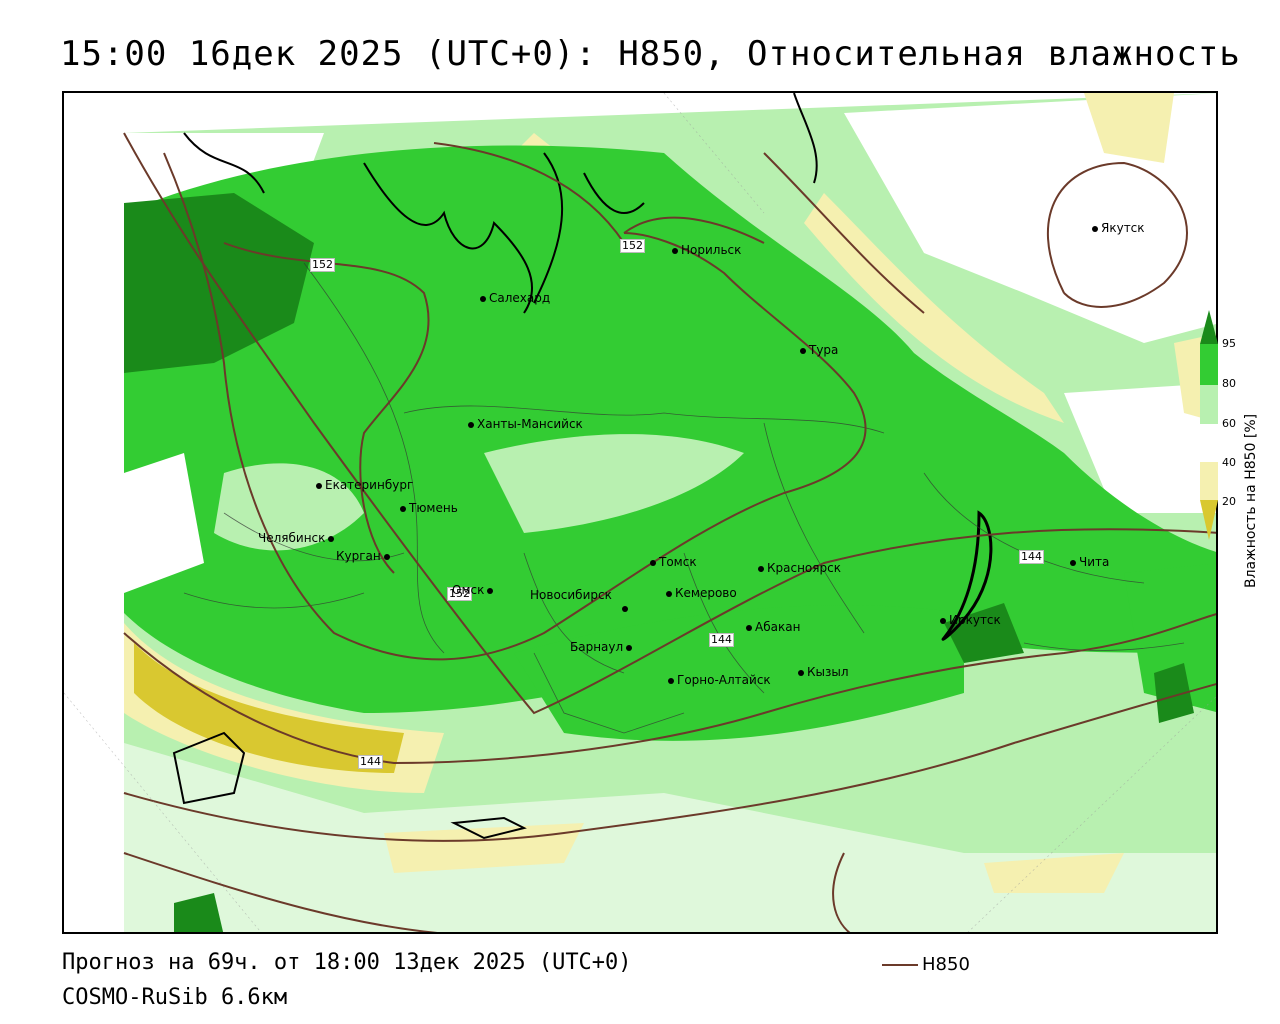 The height and width of the screenshot is (1024, 1280). I want to click on model-name: COSMO-RuSib 6.6км, so click(175, 997).